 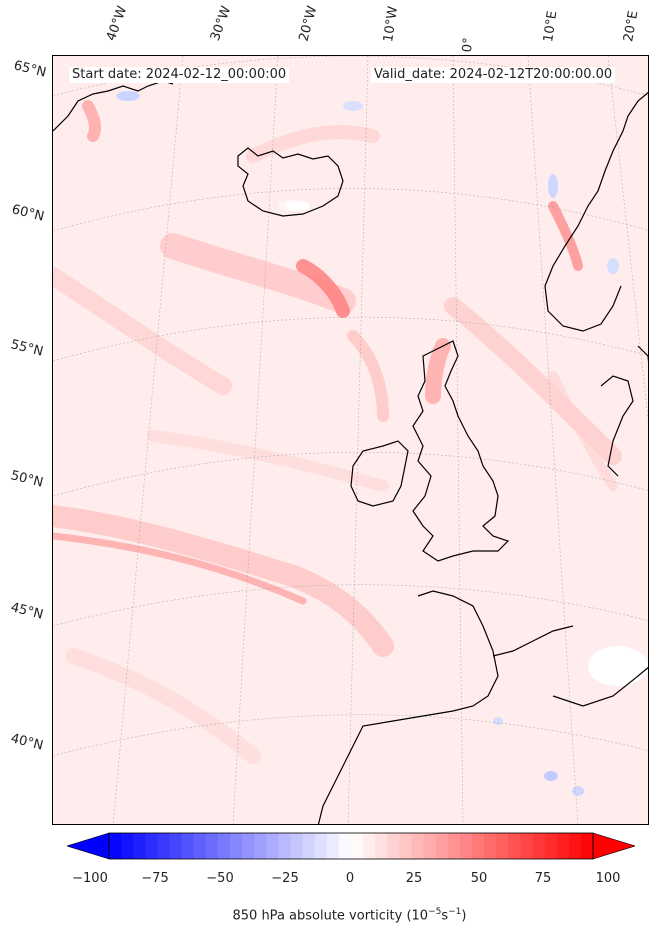 What do you see at coordinates (298, 206) in the screenshot?
I see `glacier-area` at bounding box center [298, 206].